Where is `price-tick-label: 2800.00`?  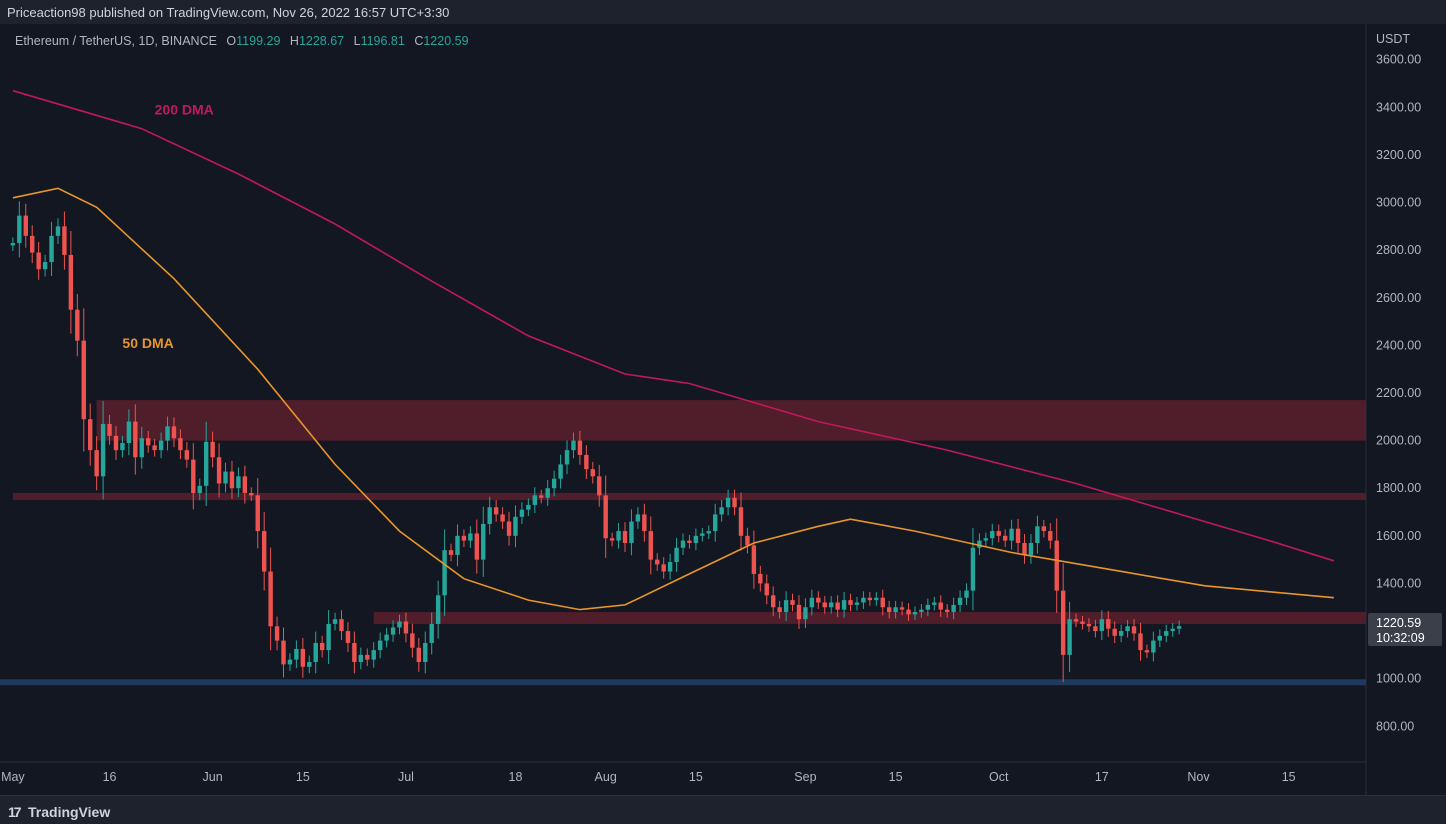
price-tick-label: 2800.00 is located at coordinates (1398, 250).